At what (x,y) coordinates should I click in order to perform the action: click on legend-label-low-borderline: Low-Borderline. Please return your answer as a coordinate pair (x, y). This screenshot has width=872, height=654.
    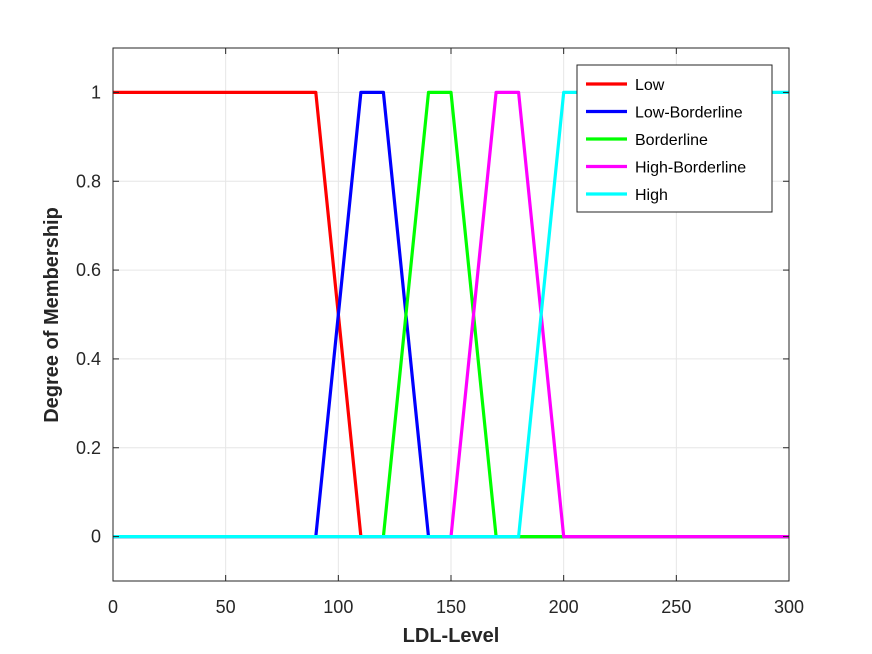
    Looking at the image, I should click on (689, 113).